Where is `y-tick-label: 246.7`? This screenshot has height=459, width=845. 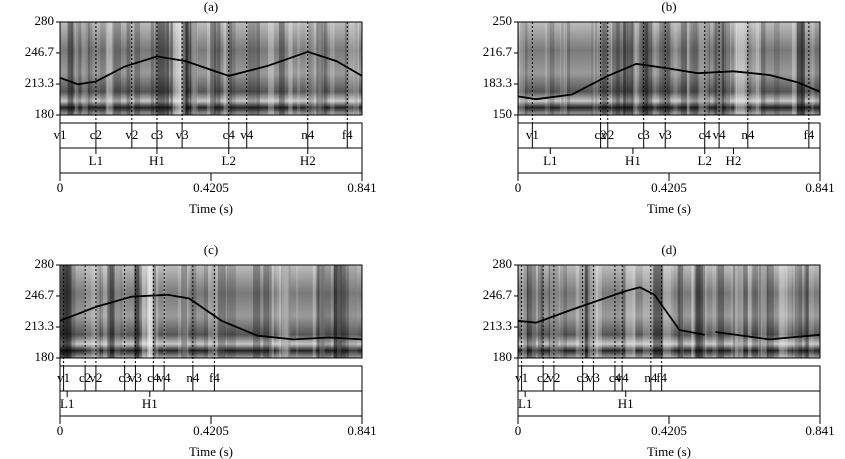
y-tick-label: 246.7 is located at coordinates (40, 51).